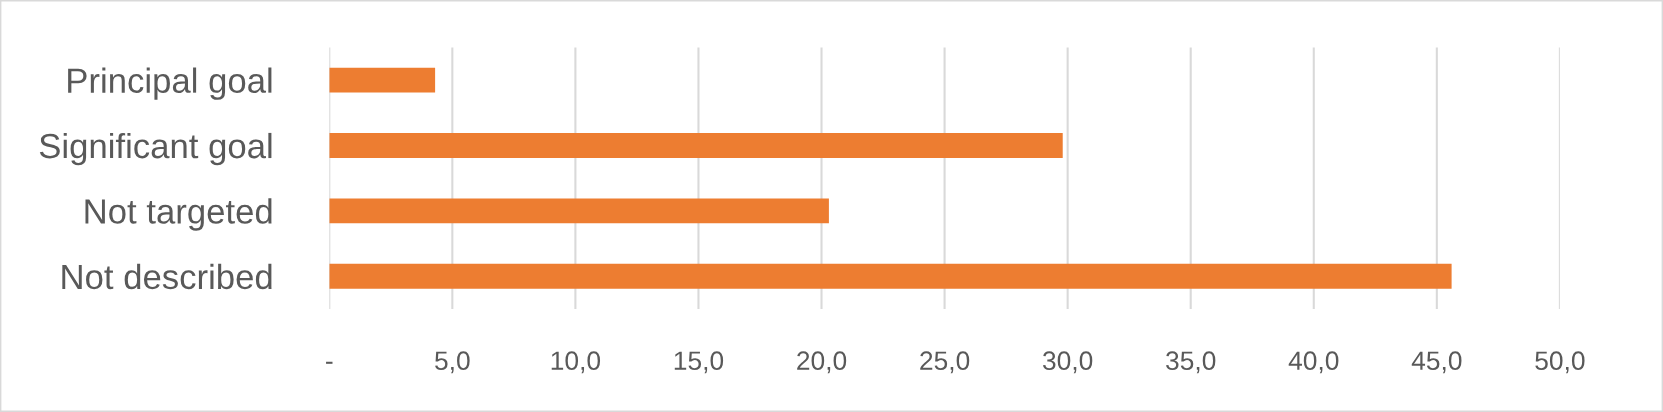  Describe the element at coordinates (822, 362) in the screenshot. I see `x-tick-label: 20,0` at that location.